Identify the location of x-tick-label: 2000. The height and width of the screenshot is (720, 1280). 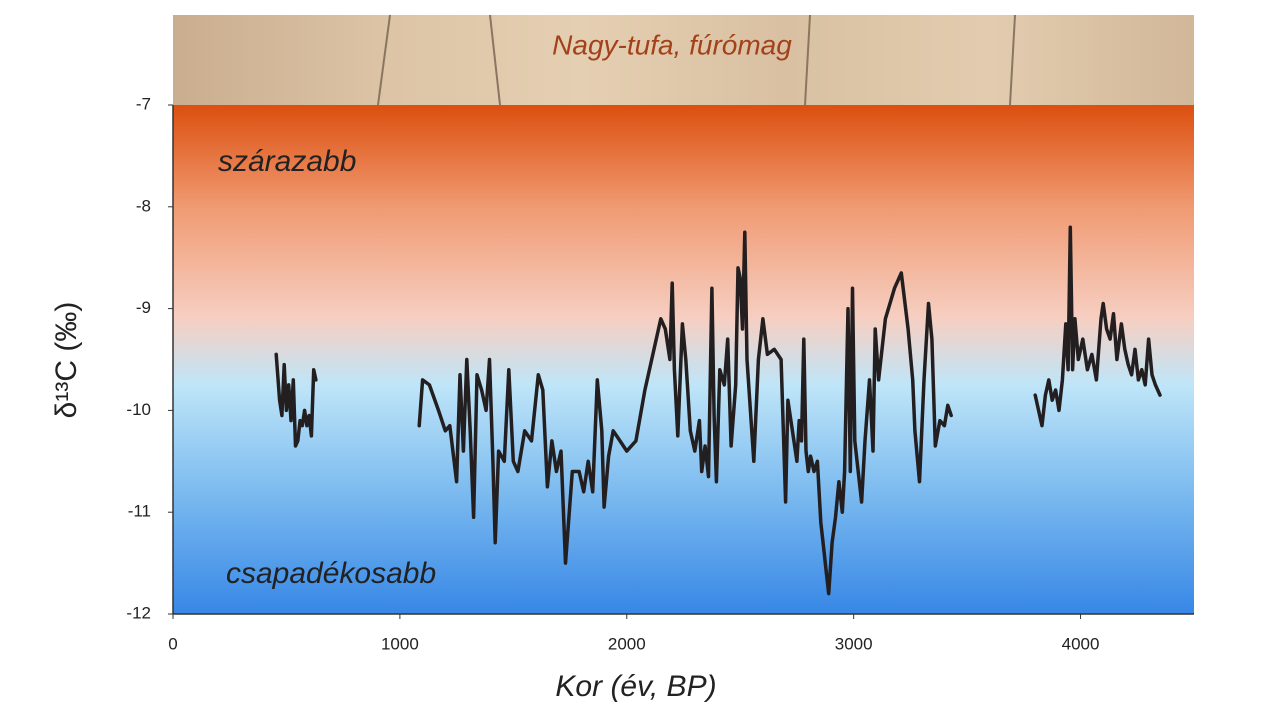
(627, 643).